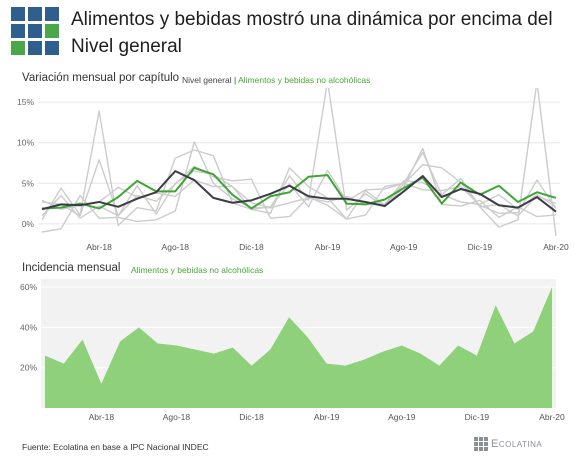 The image size is (575, 460). What do you see at coordinates (101, 78) in the screenshot?
I see `chart1-subtitle: Variación mensual por capítulo` at bounding box center [101, 78].